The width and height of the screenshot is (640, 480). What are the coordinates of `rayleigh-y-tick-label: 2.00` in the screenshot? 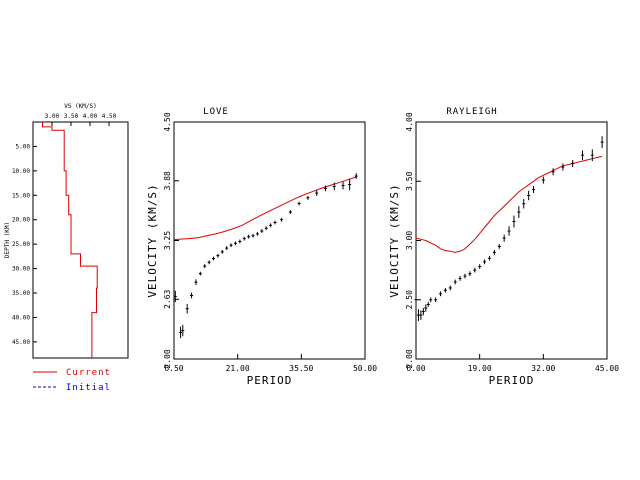 It's located at (409, 358).